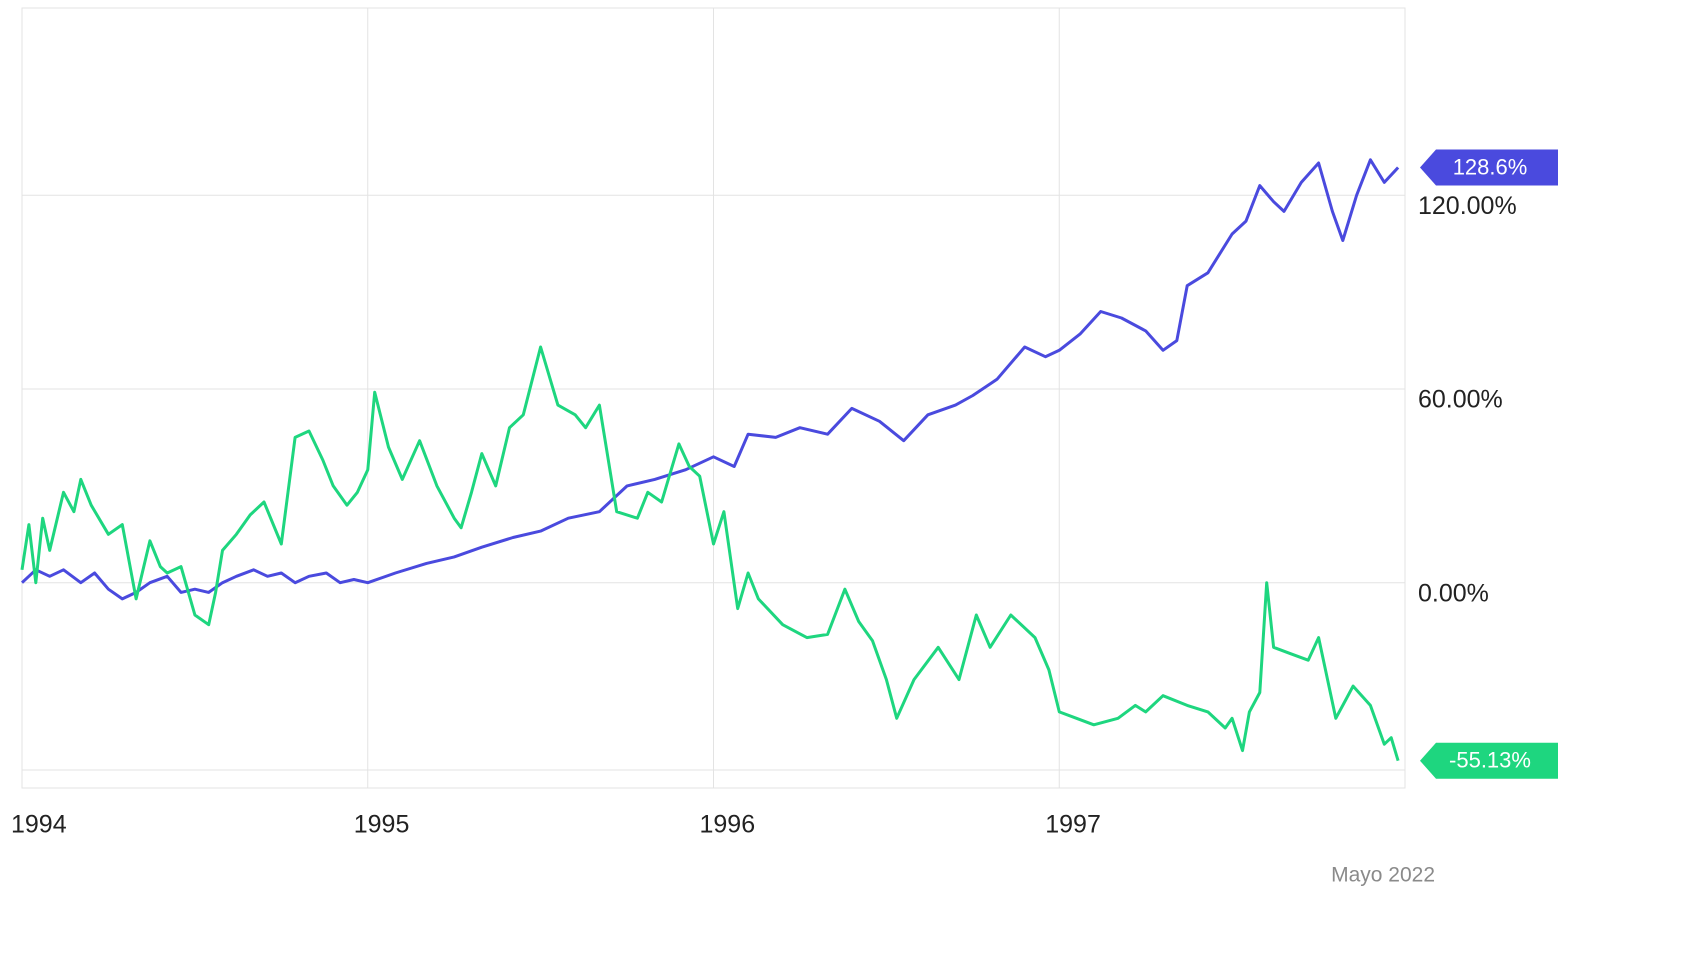 This screenshot has height=954, width=1681. I want to click on end-label: -55.13%, so click(1490, 760).